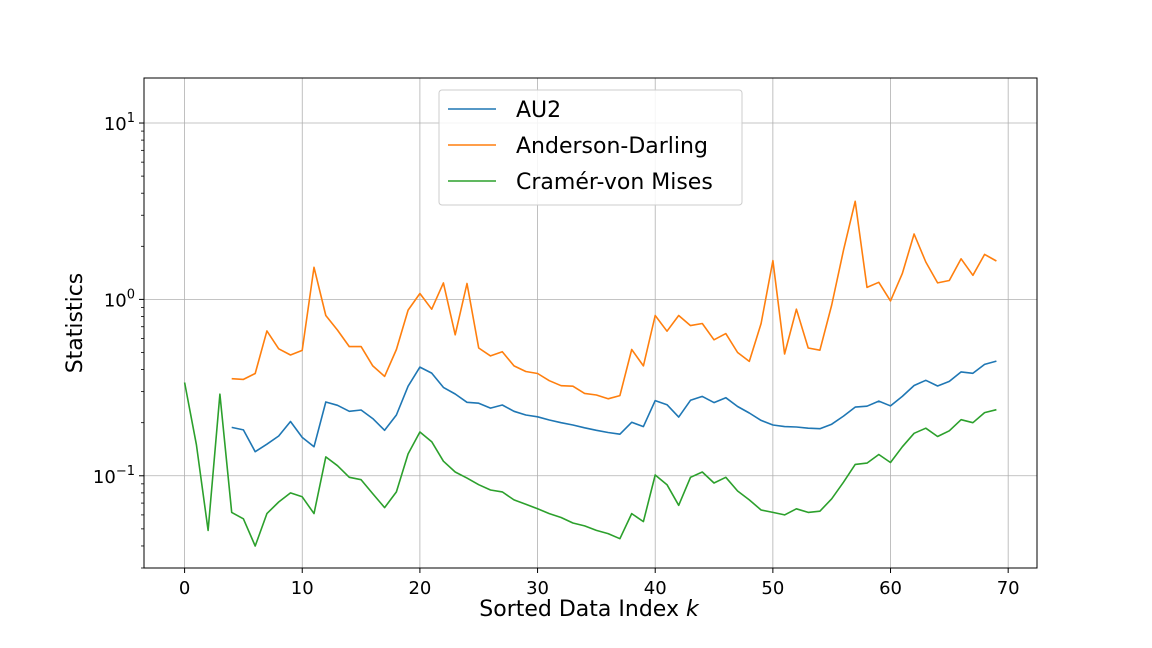 Image resolution: width=1152 pixels, height=648 pixels. What do you see at coordinates (1008, 588) in the screenshot?
I see `x-tick-label: 70` at bounding box center [1008, 588].